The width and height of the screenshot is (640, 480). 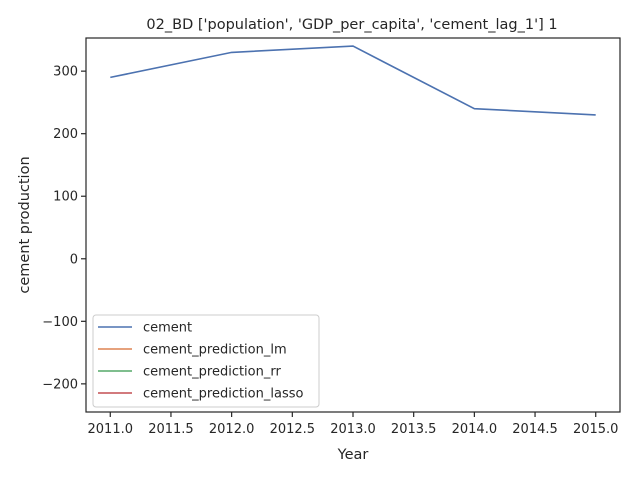 I want to click on legend-label: cement_prediction_lm, so click(x=215, y=350).